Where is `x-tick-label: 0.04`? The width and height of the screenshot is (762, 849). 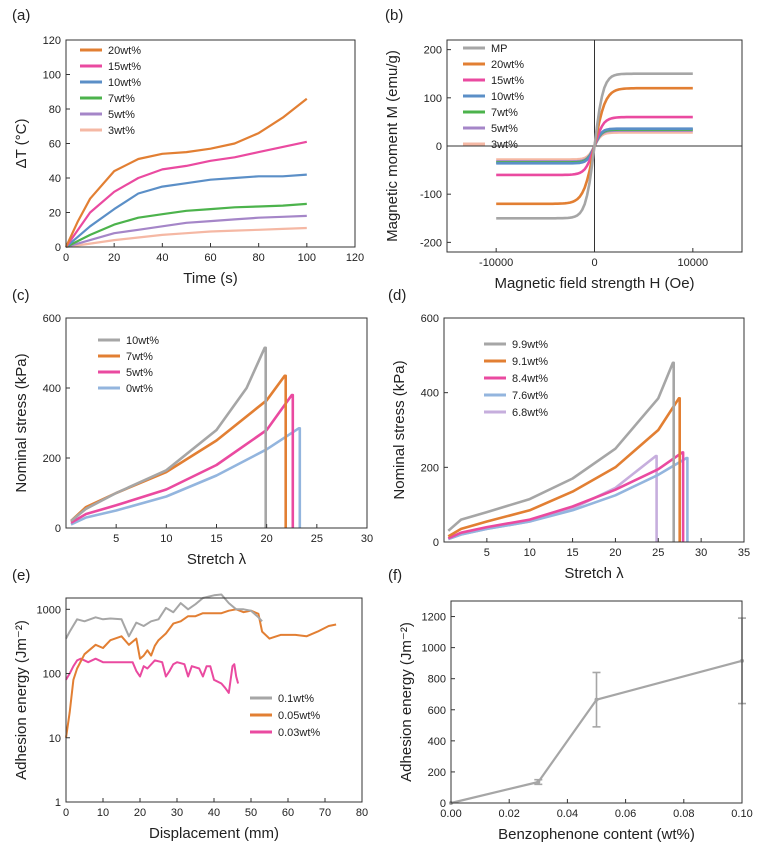
x-tick-label: 0.04 is located at coordinates (567, 814).